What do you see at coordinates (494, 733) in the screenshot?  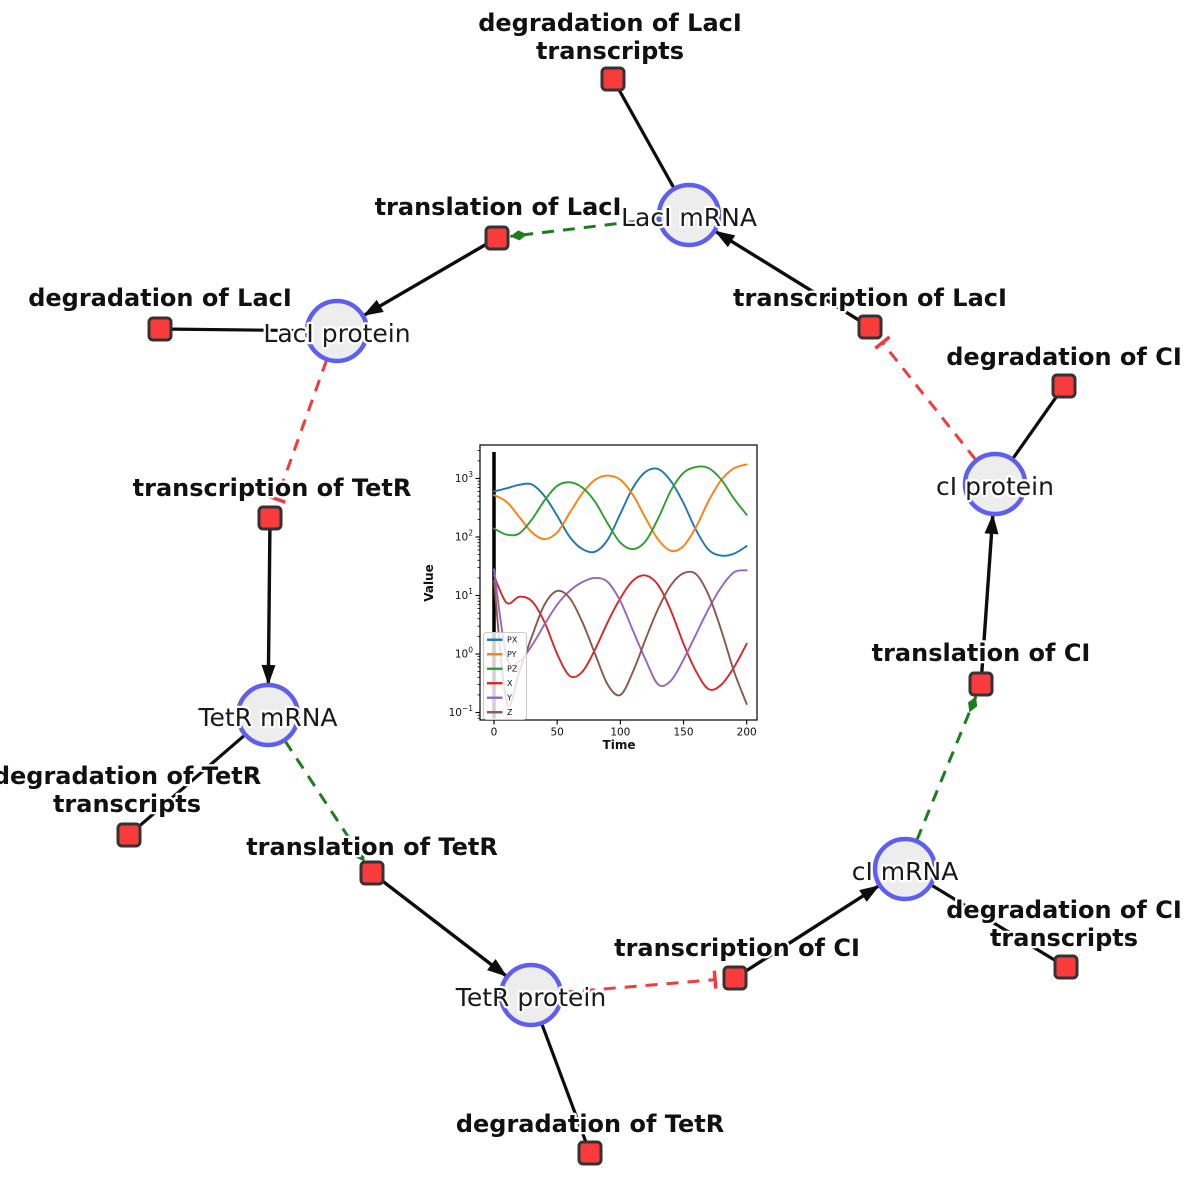 I see `x-tick-label: 0` at bounding box center [494, 733].